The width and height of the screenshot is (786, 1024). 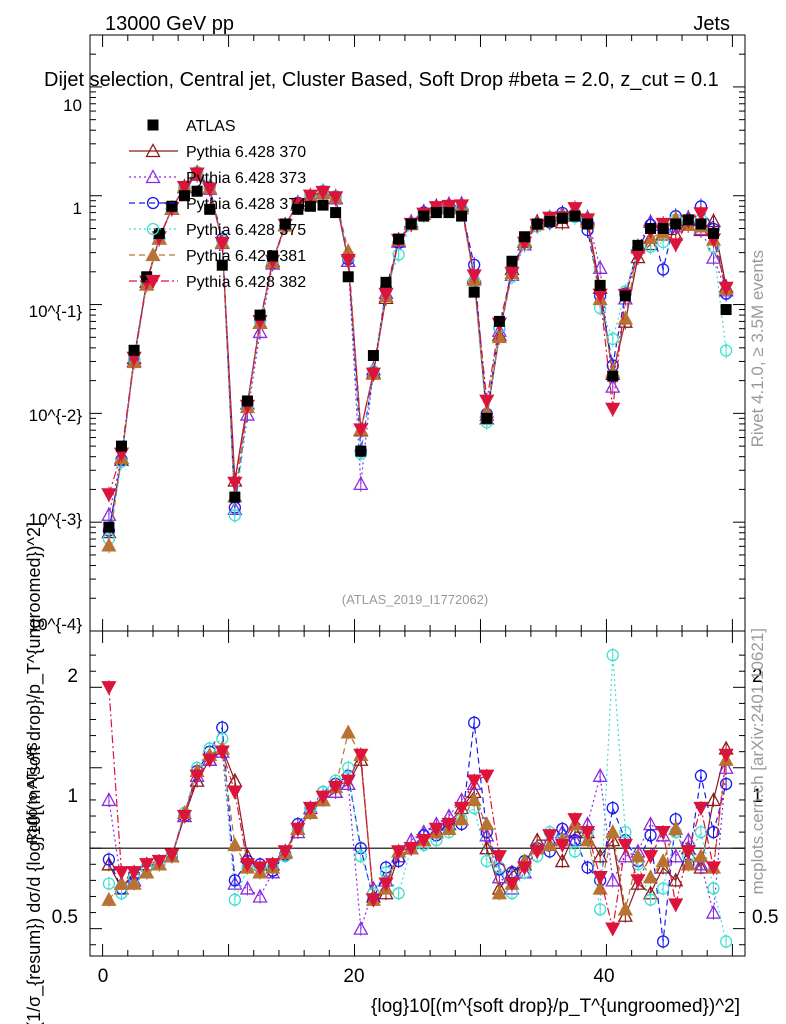 I want to click on main-ytick-label-1e-1: 10^{-1}, so click(x=56, y=311).